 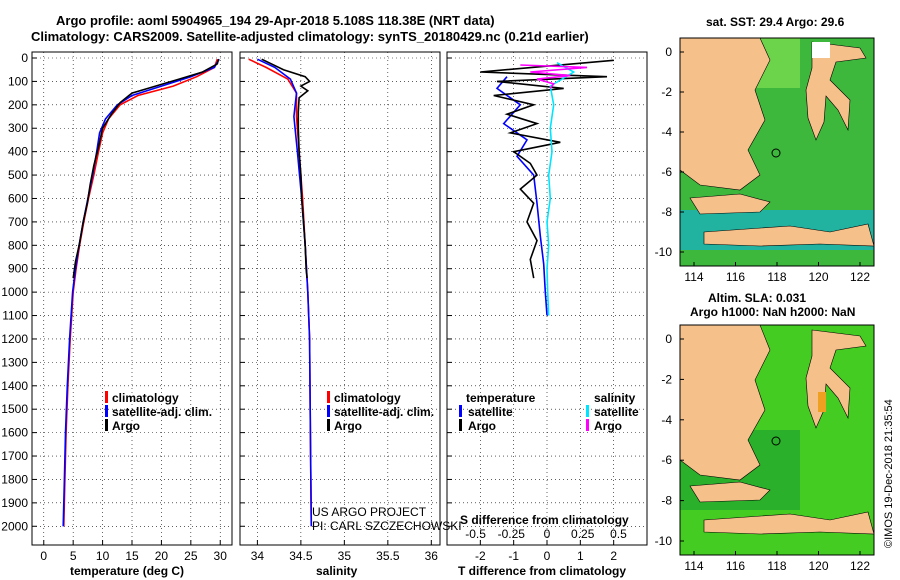 I want to click on credit-line-2: PI: CARL SZCZECHOWSKI, so click(x=387, y=526).